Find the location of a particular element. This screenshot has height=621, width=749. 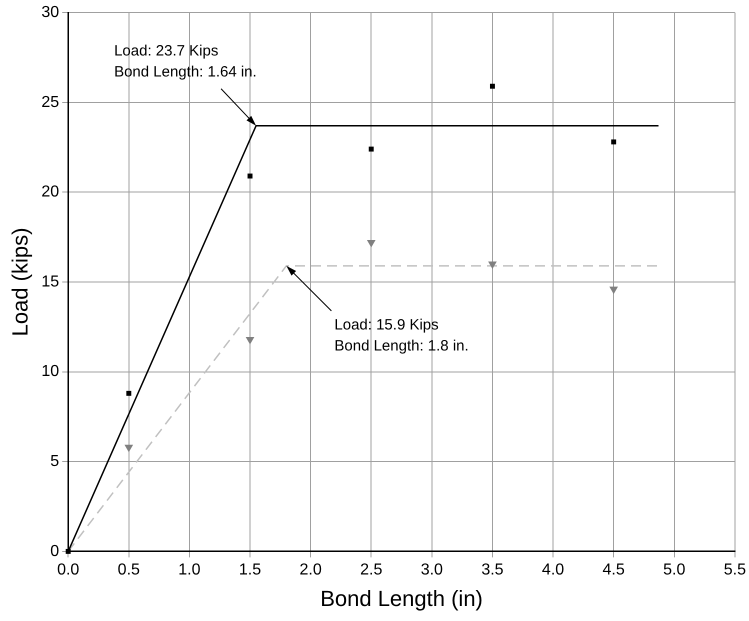

y-tick-label: 15 is located at coordinates (50, 281).